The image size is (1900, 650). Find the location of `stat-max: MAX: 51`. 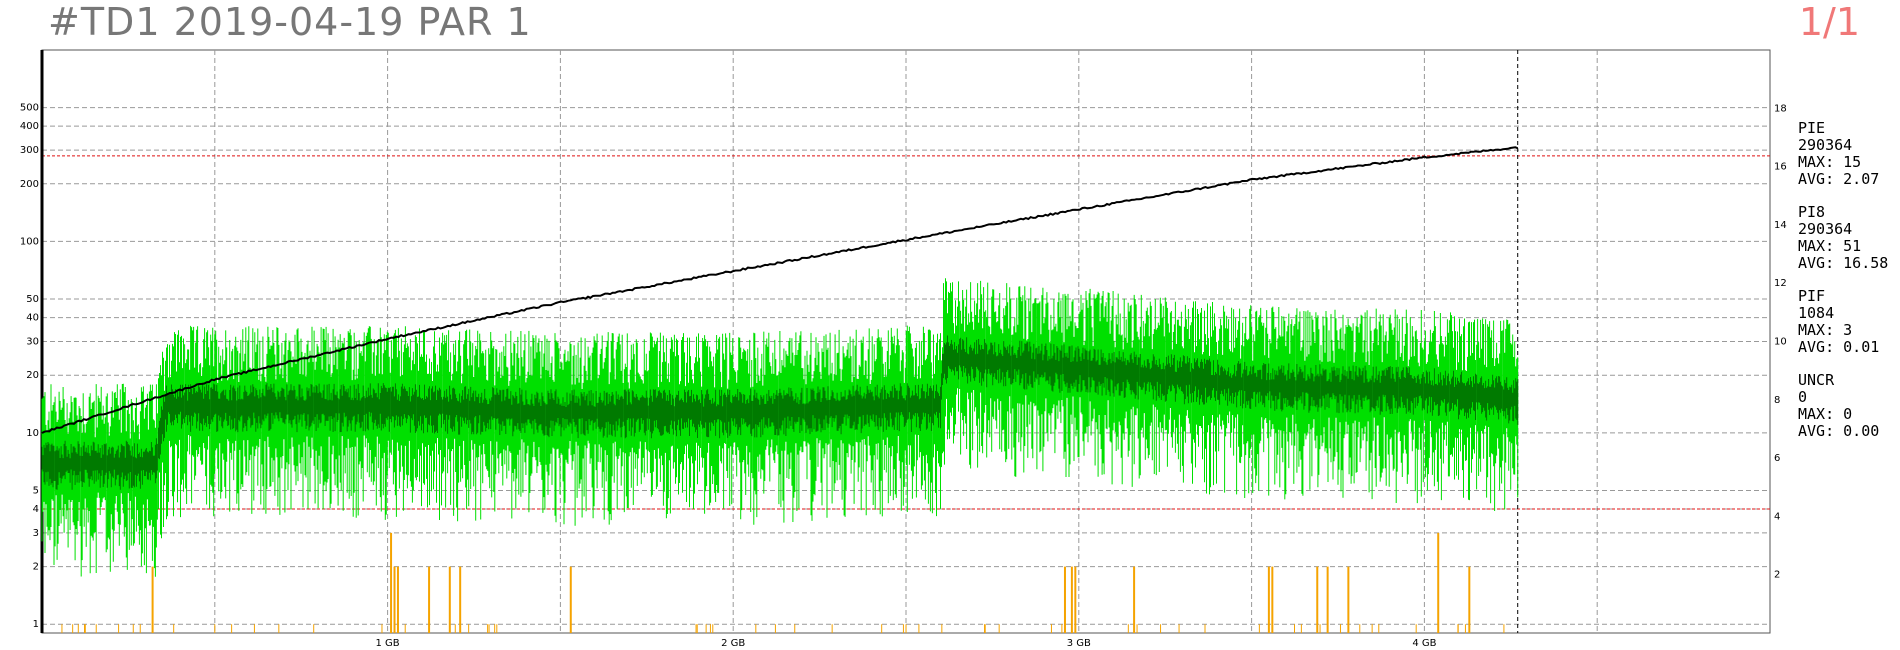

stat-max: MAX: 51 is located at coordinates (1830, 246).